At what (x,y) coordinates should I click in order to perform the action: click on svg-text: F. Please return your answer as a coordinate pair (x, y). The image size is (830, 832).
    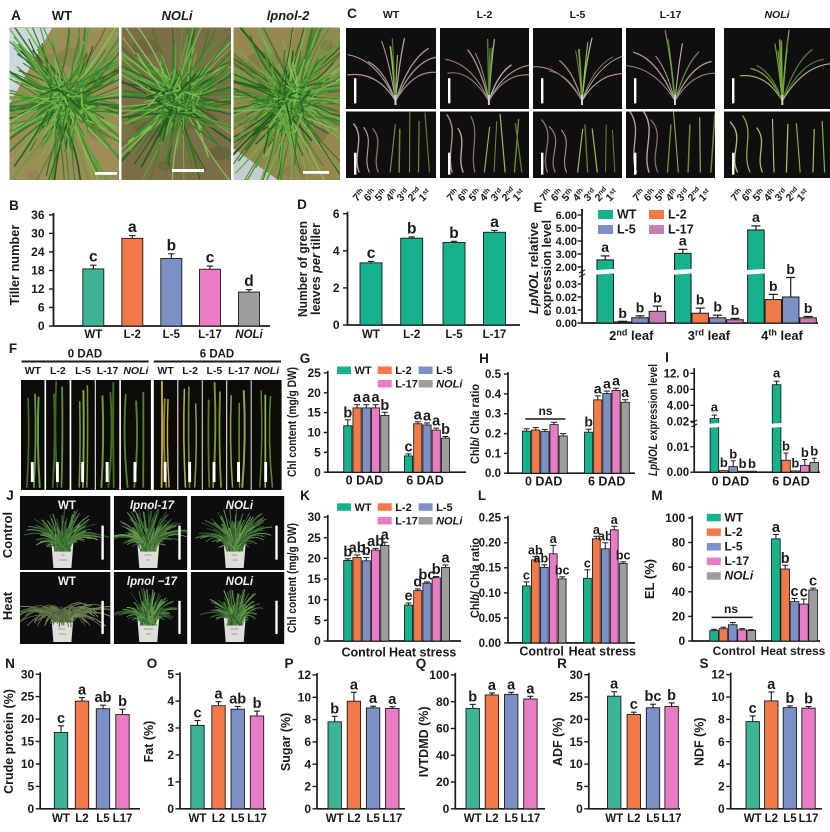
    Looking at the image, I should click on (13, 348).